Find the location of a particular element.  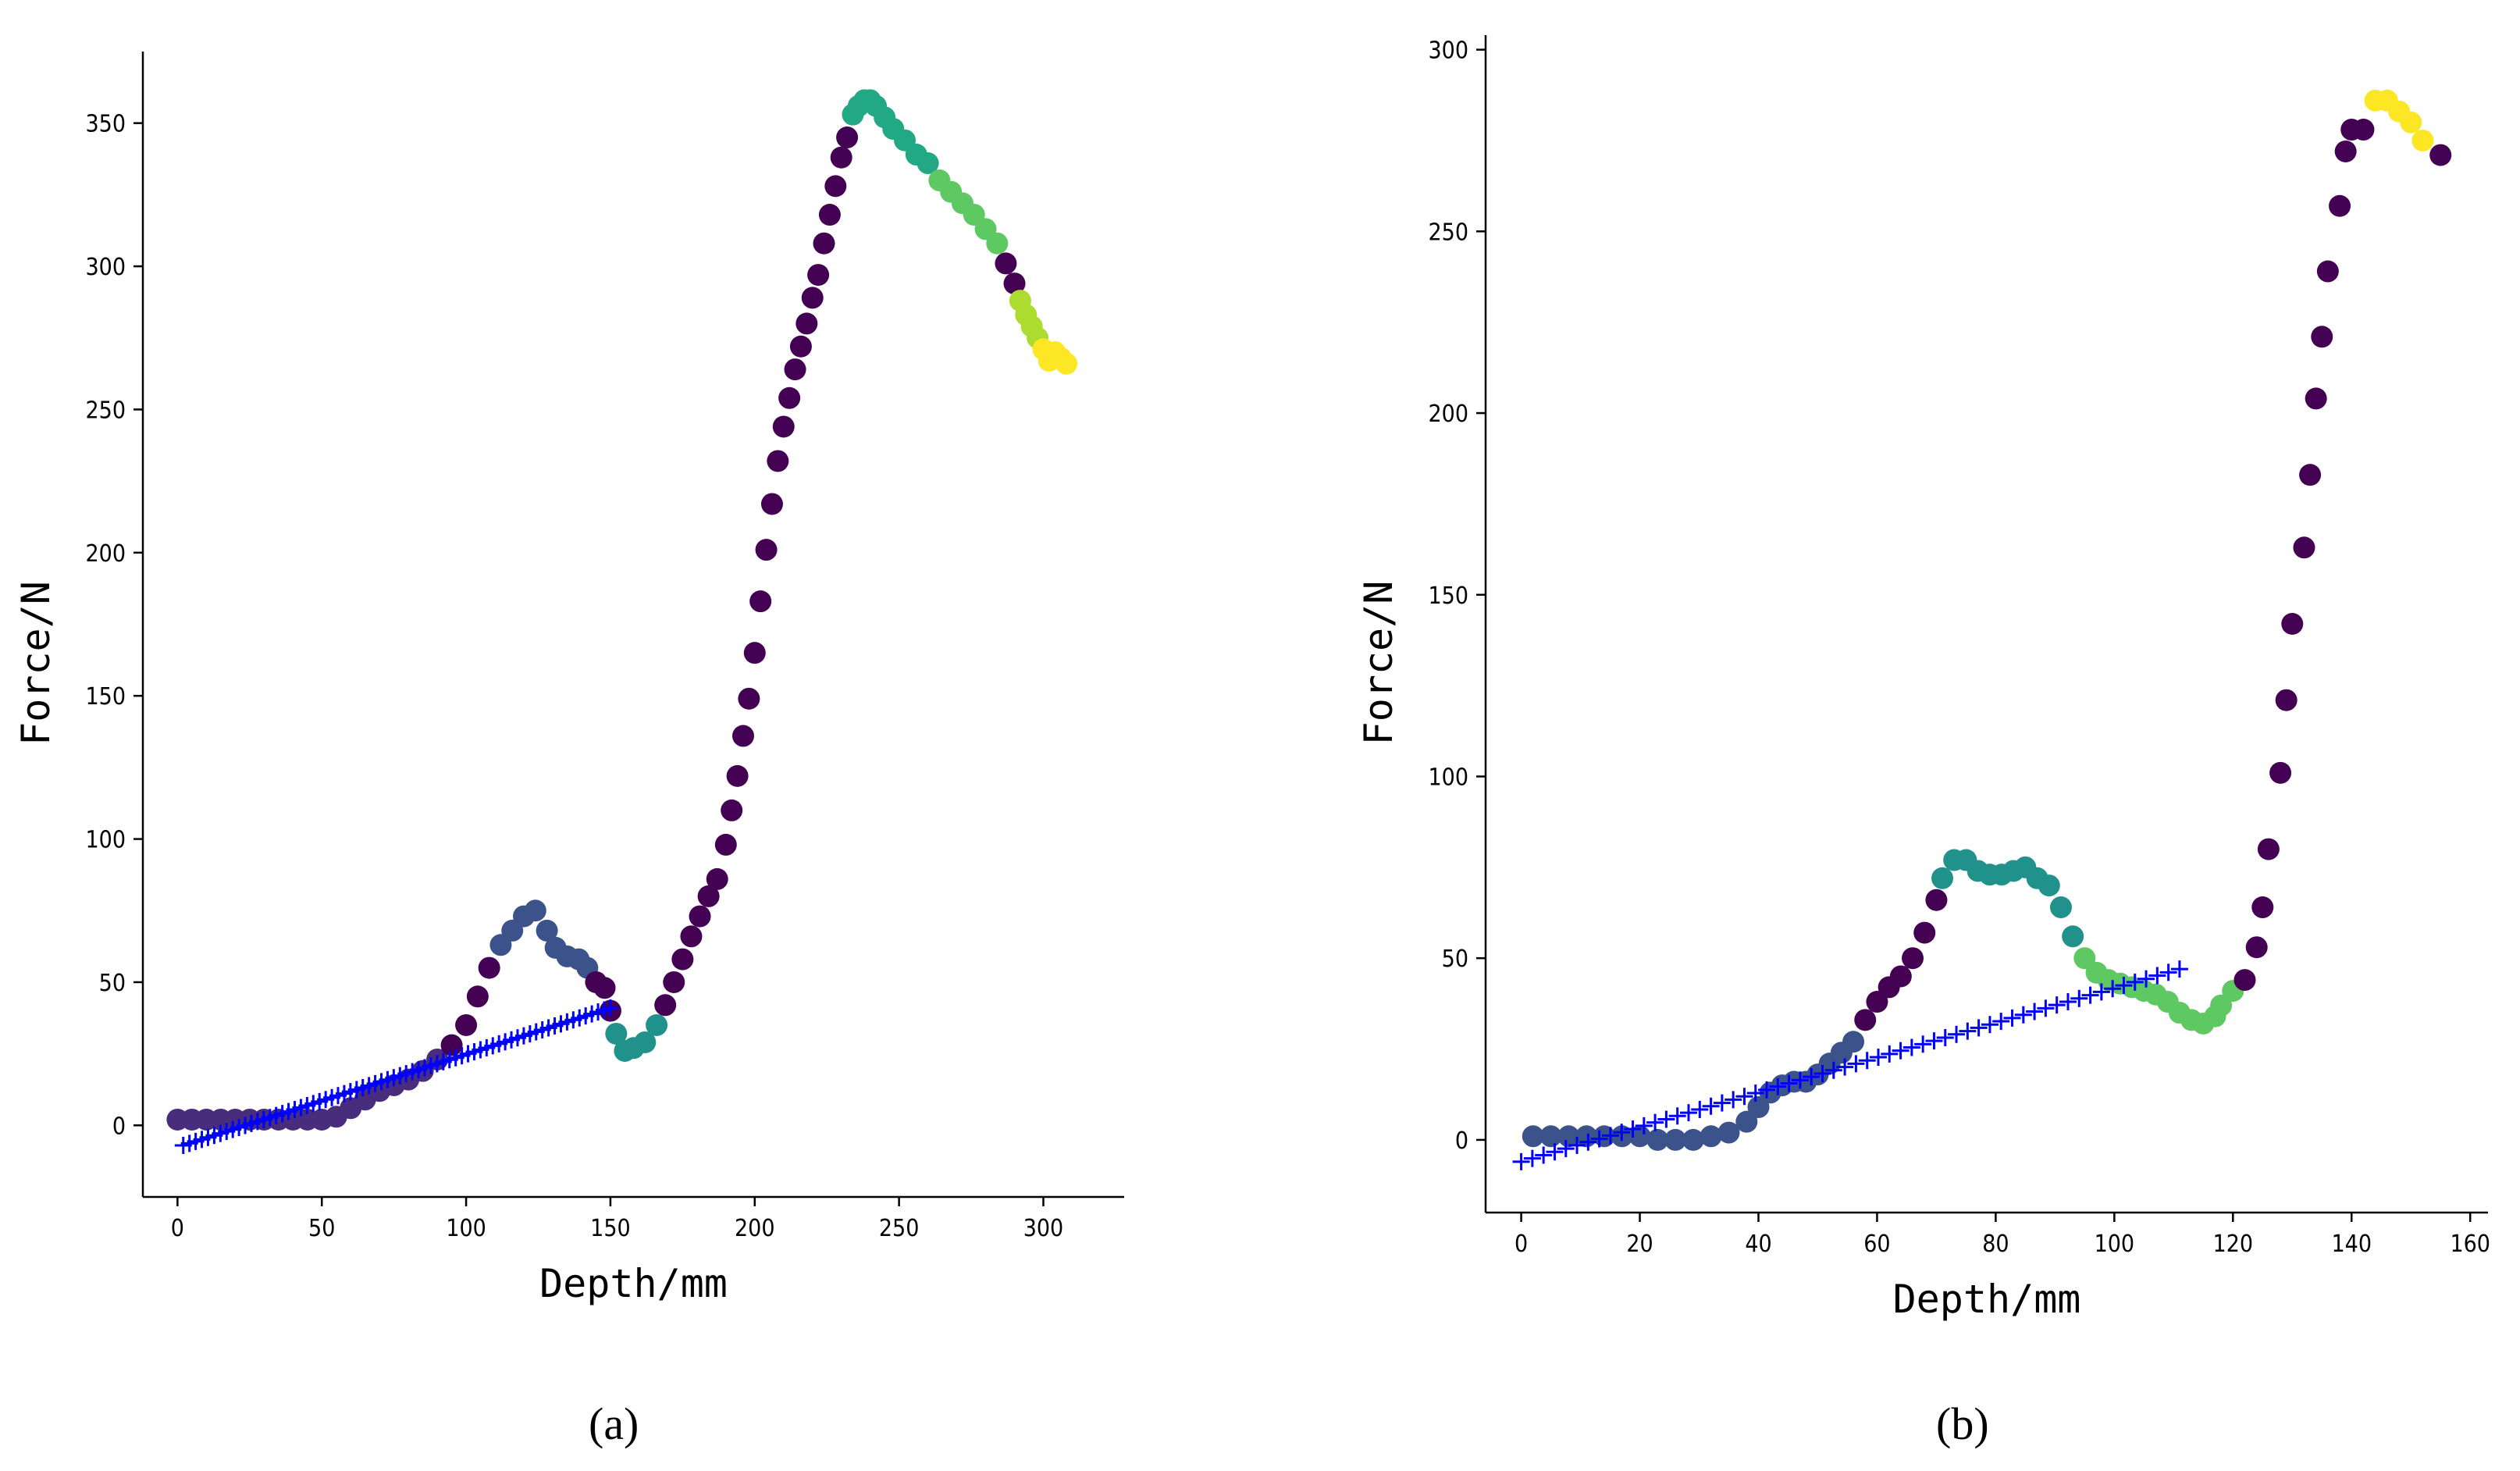

x-tick-label: 20 is located at coordinates (1639, 1244).